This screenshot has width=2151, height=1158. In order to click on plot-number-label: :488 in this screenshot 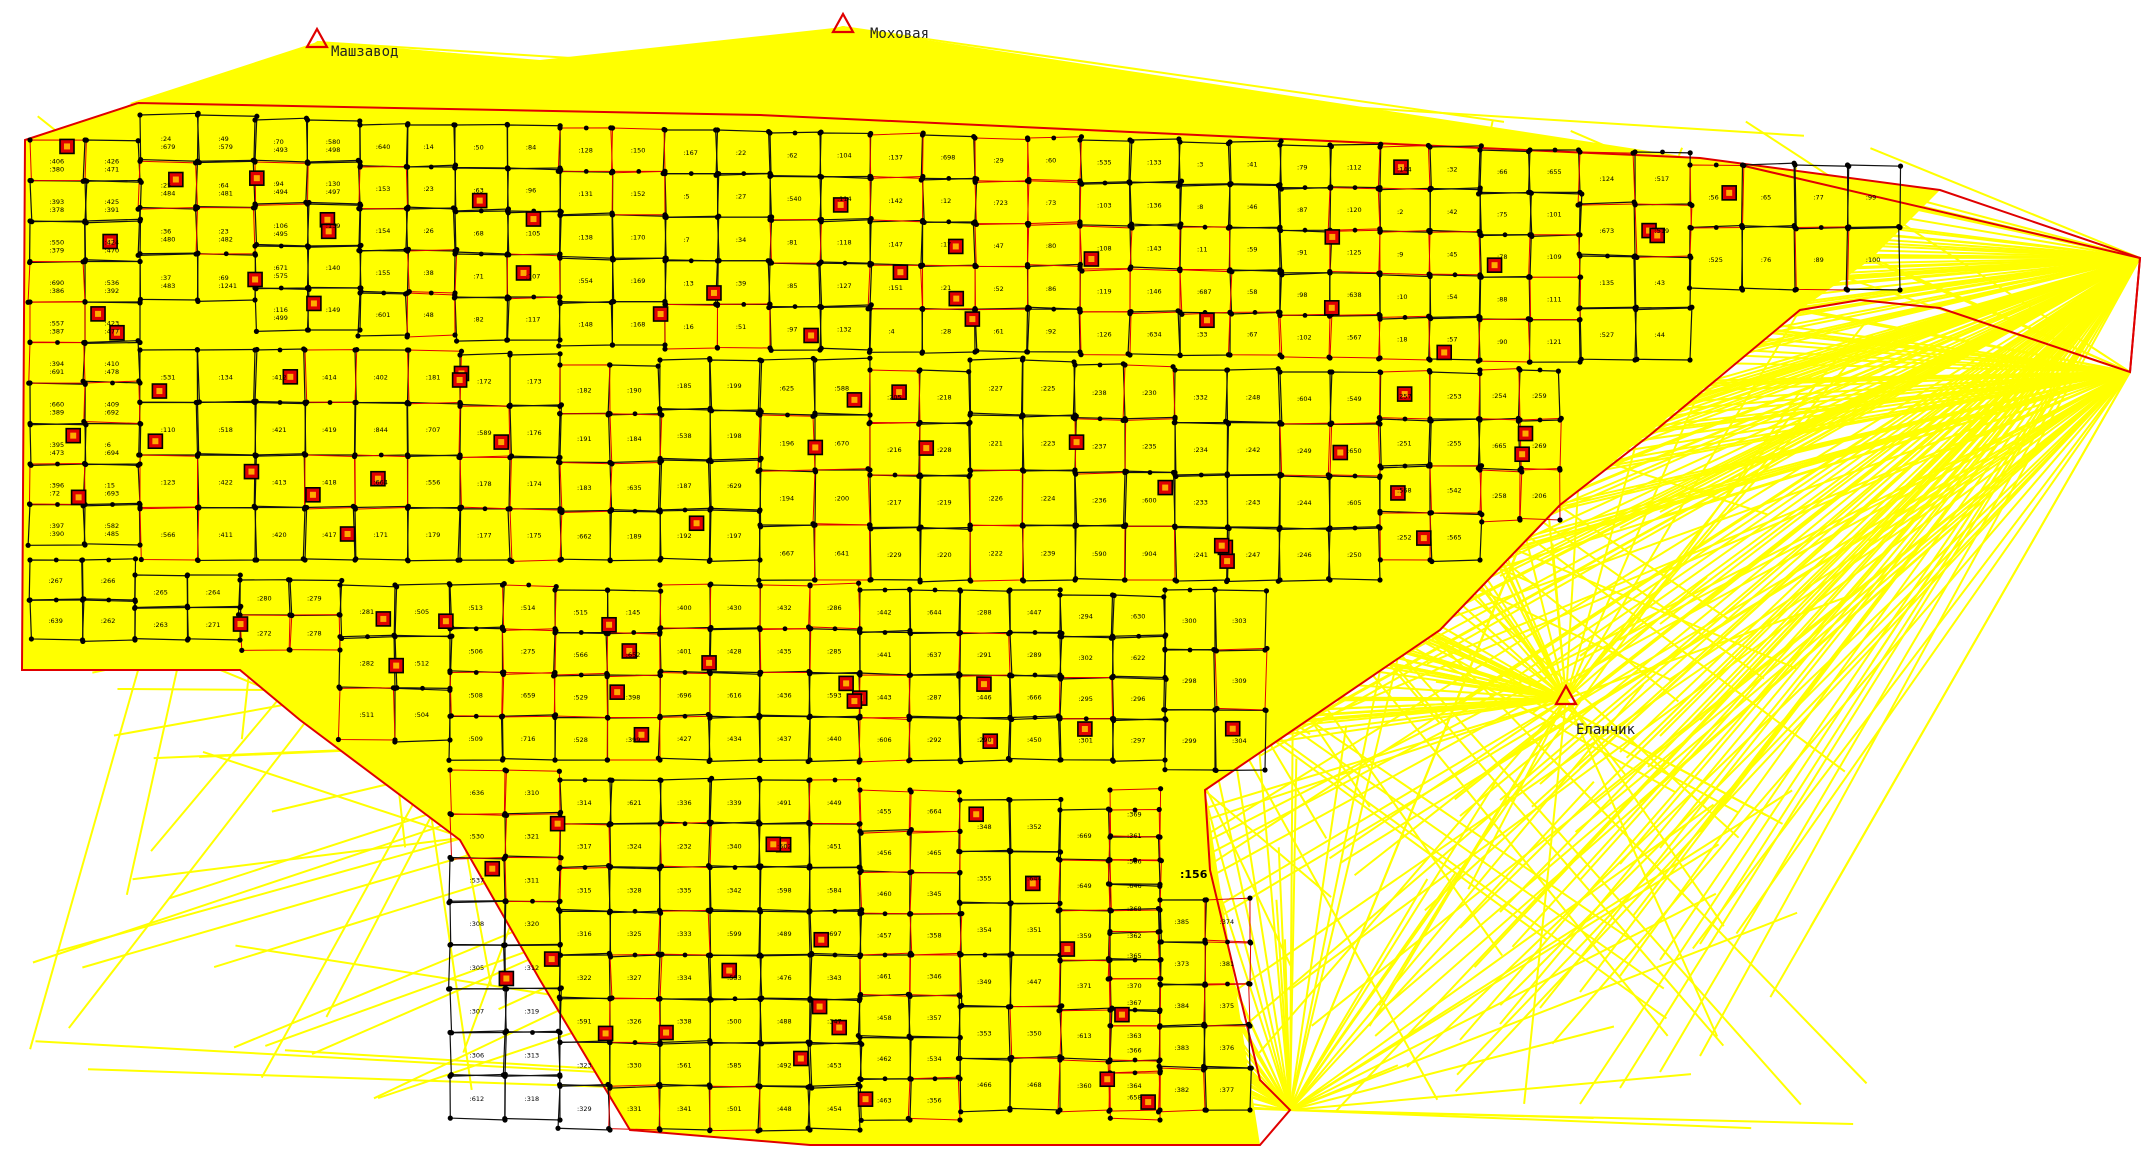, I will do `click(784, 1022)`.